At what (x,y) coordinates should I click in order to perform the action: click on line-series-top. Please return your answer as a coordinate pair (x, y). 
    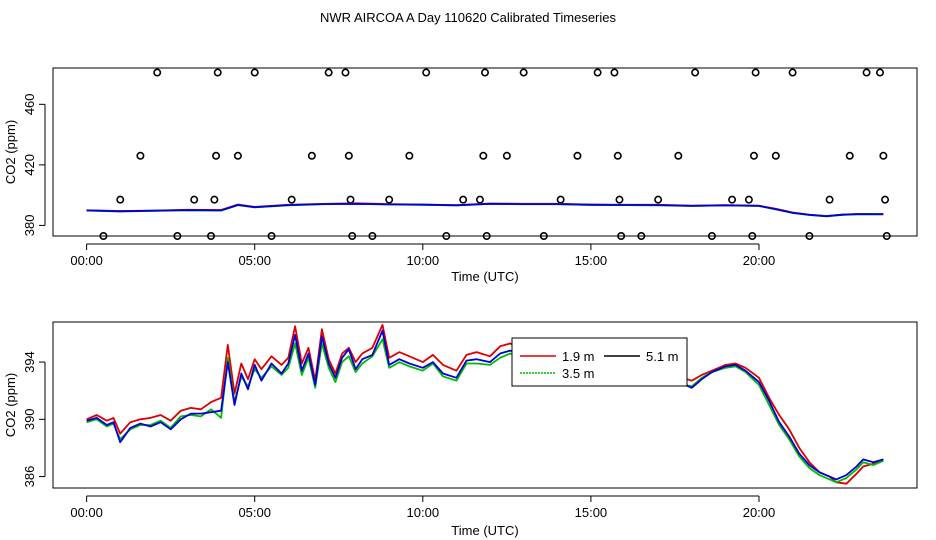
    Looking at the image, I should click on (485, 210).